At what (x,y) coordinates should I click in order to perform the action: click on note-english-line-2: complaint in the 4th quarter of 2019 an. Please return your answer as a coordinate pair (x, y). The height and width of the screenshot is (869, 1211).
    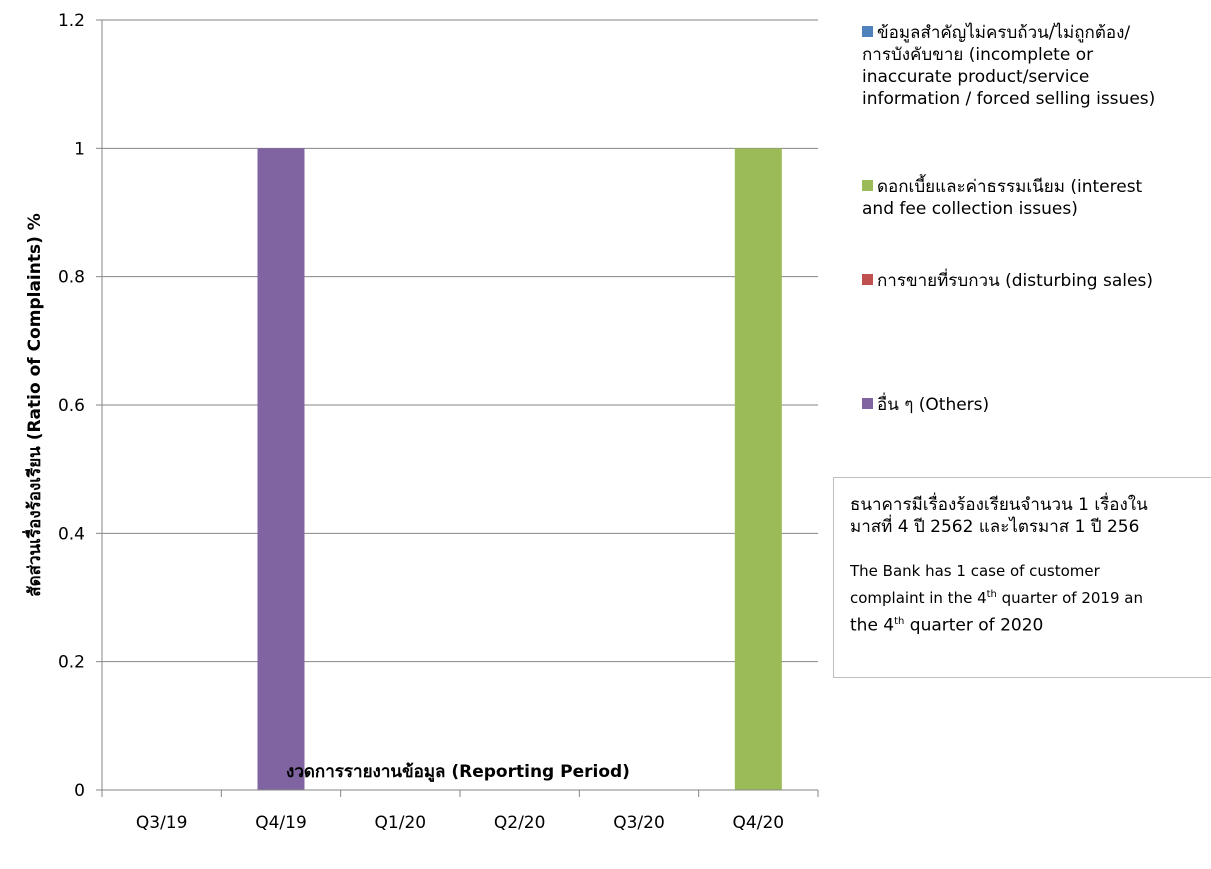
    Looking at the image, I should click on (1030, 596).